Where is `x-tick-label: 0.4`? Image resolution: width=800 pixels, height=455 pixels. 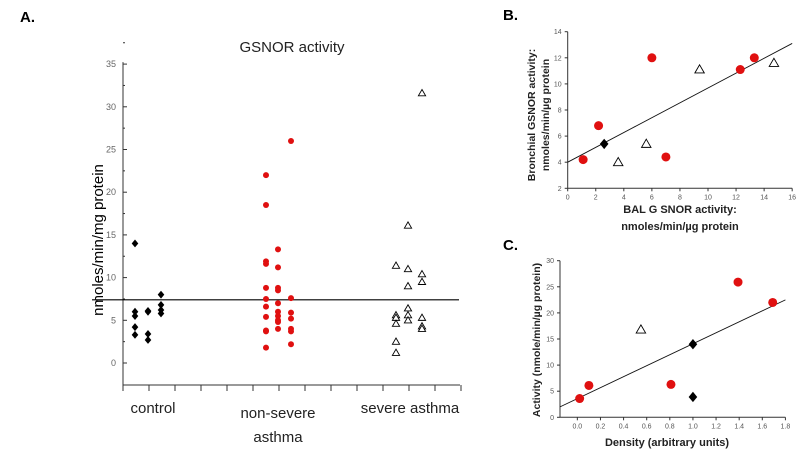
x-tick-label: 0.4 is located at coordinates (624, 426).